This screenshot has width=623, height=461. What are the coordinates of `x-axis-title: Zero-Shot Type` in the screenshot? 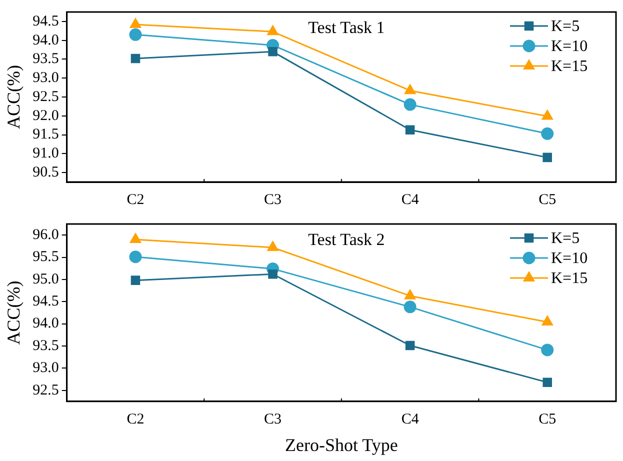 It's located at (341, 444).